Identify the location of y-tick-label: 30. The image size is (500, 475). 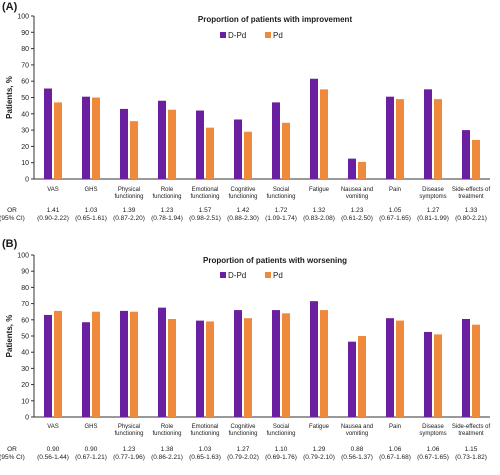
(25, 131).